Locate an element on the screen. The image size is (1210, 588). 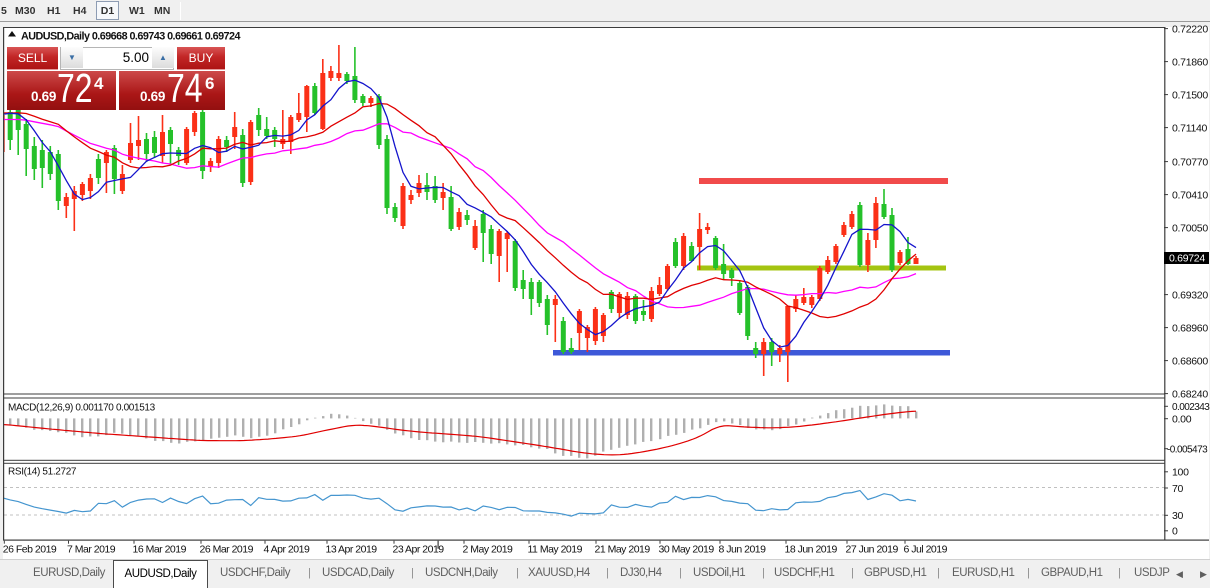
svg-text: 0.002343 is located at coordinates (1191, 407).